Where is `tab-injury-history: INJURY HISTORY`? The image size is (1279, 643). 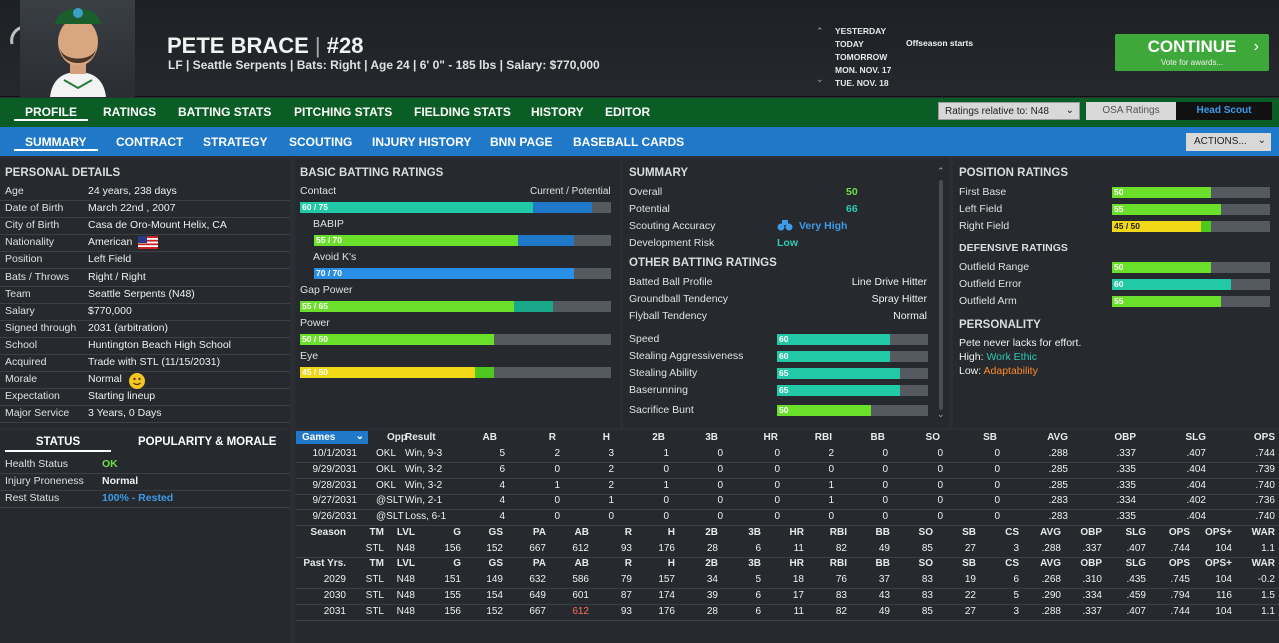
tab-injury-history: INJURY HISTORY is located at coordinates (422, 142).